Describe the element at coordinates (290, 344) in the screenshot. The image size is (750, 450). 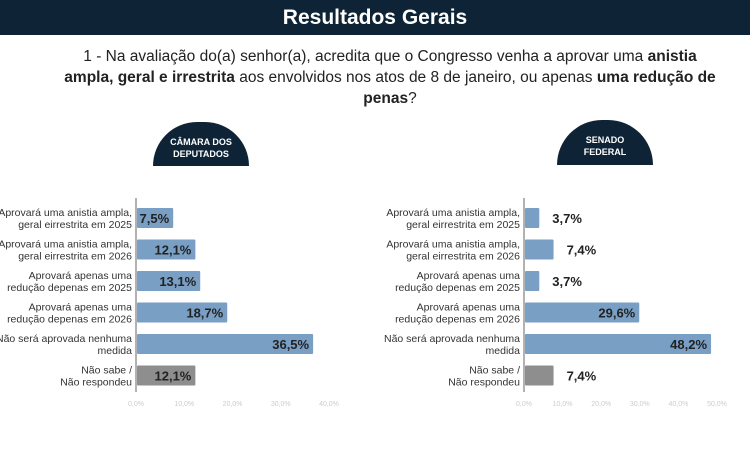
I see `bar-value-label: 36,5%` at that location.